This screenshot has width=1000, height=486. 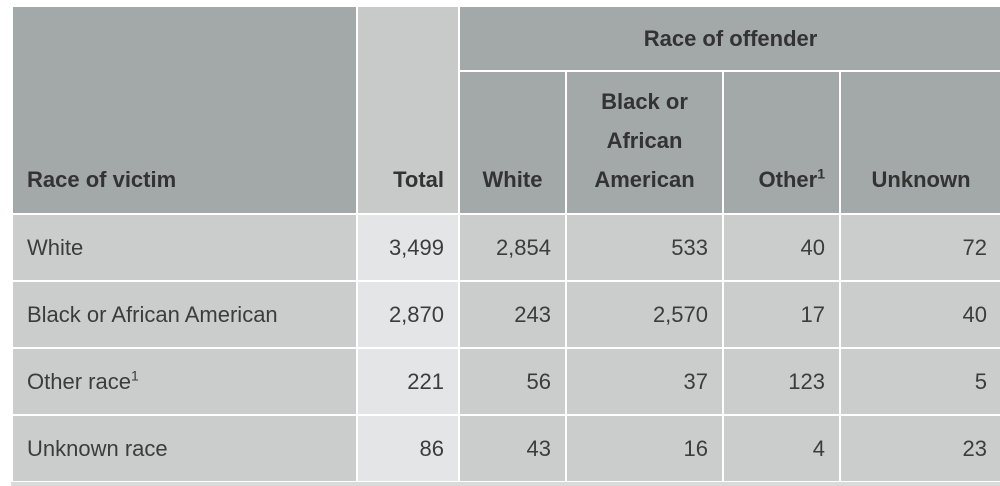 I want to click on value-cell: 43, so click(x=512, y=448).